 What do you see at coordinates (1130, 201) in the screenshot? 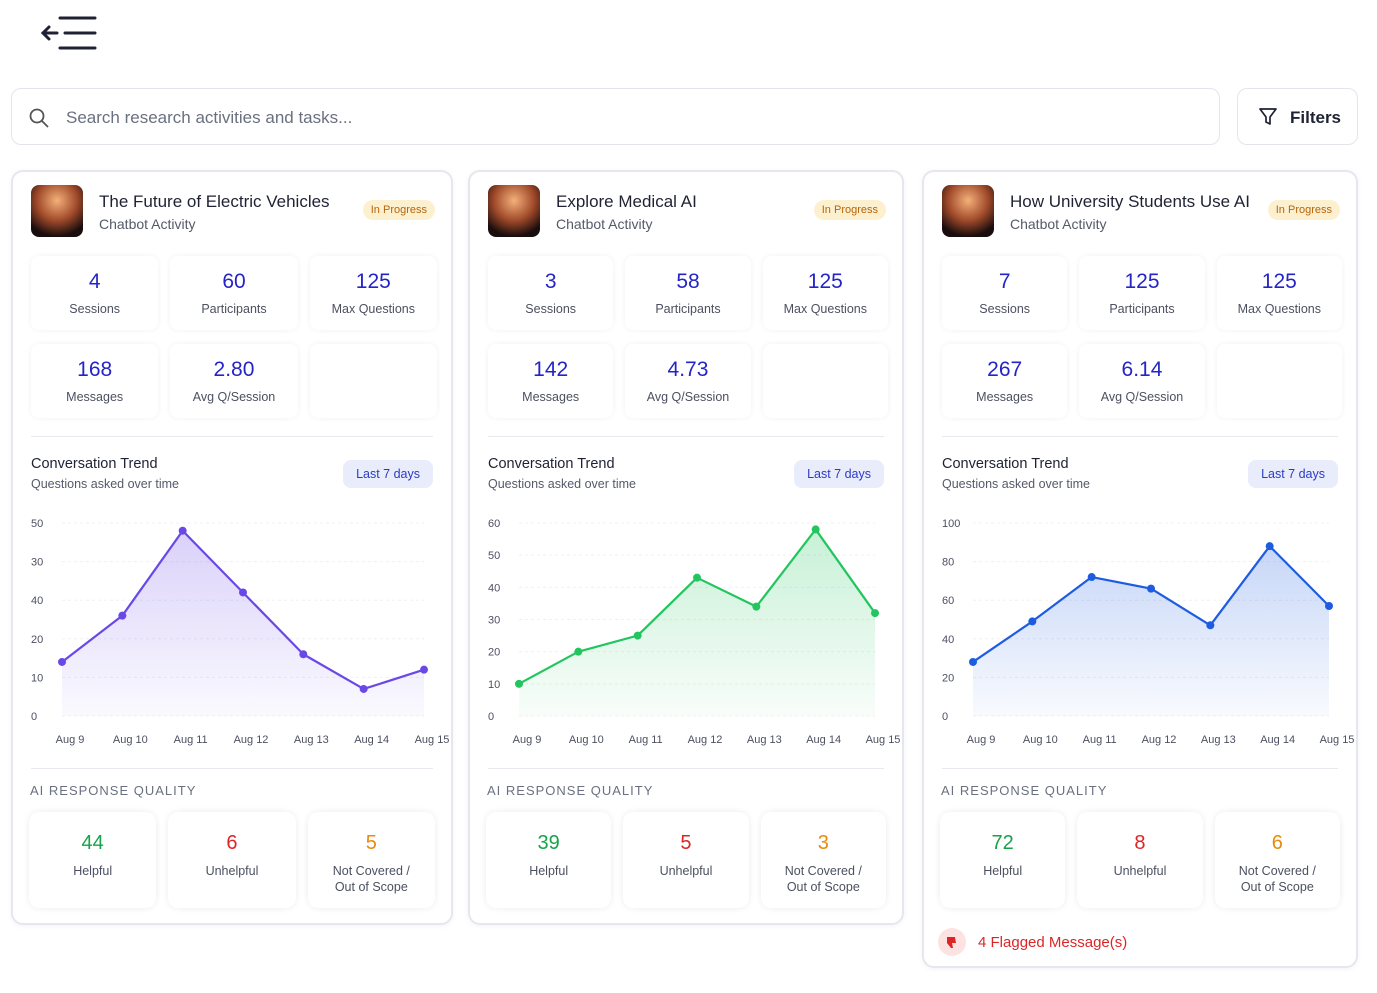
I see `card-title: How University Students Use AI` at bounding box center [1130, 201].